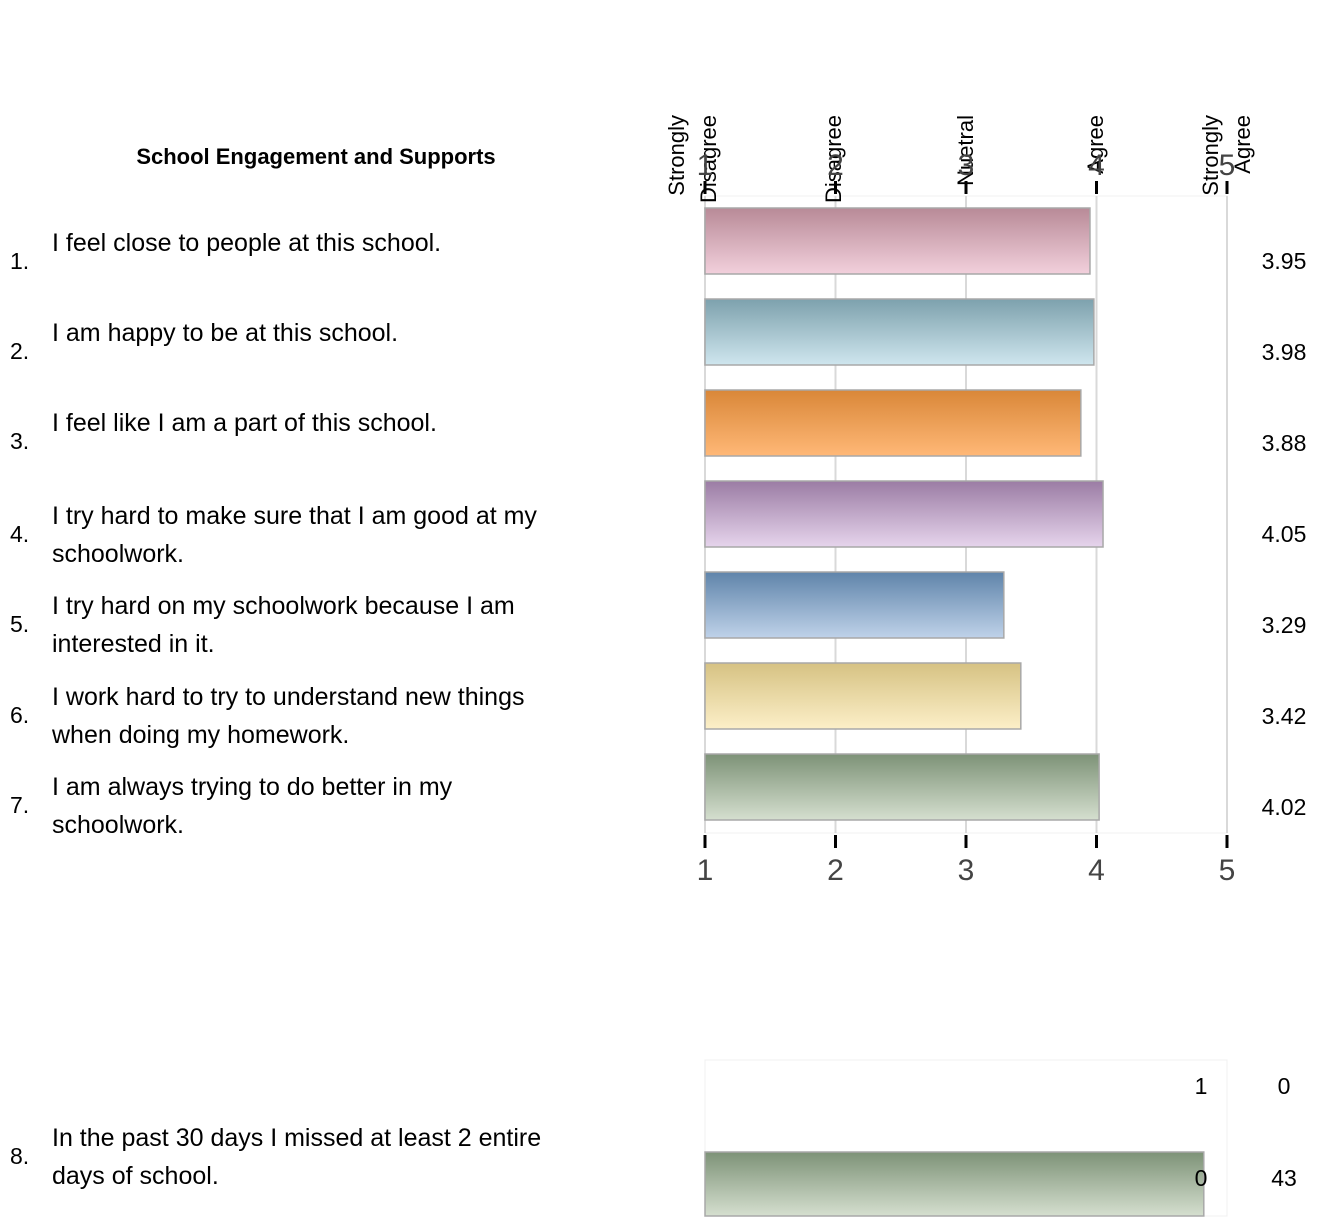  What do you see at coordinates (1227, 870) in the screenshot?
I see `tick-label-bottom: 5` at bounding box center [1227, 870].